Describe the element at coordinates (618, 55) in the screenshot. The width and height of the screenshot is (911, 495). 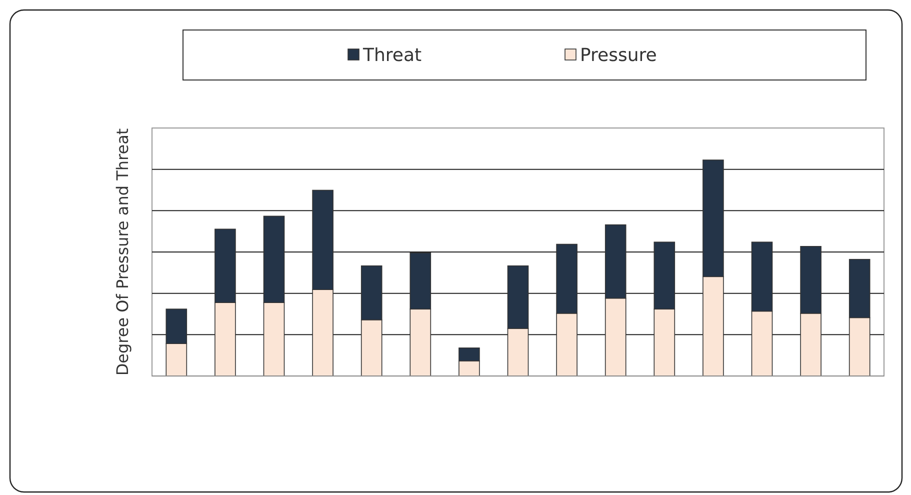
I see `legend-label: Pressure` at that location.